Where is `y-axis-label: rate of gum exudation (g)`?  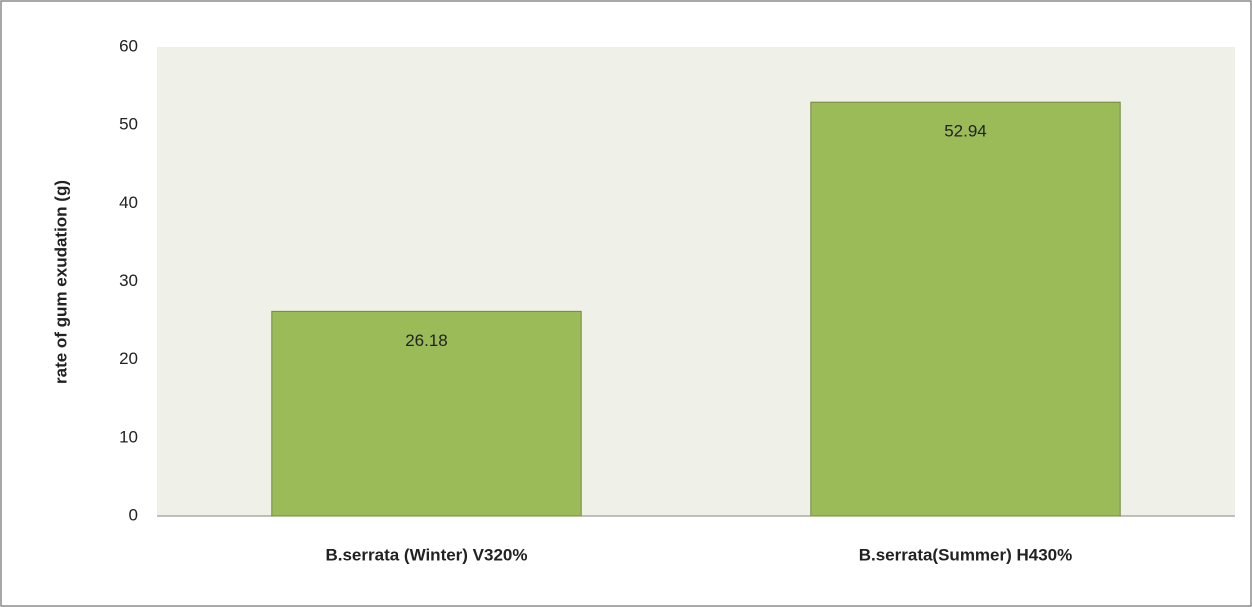 y-axis-label: rate of gum exudation (g) is located at coordinates (60, 282).